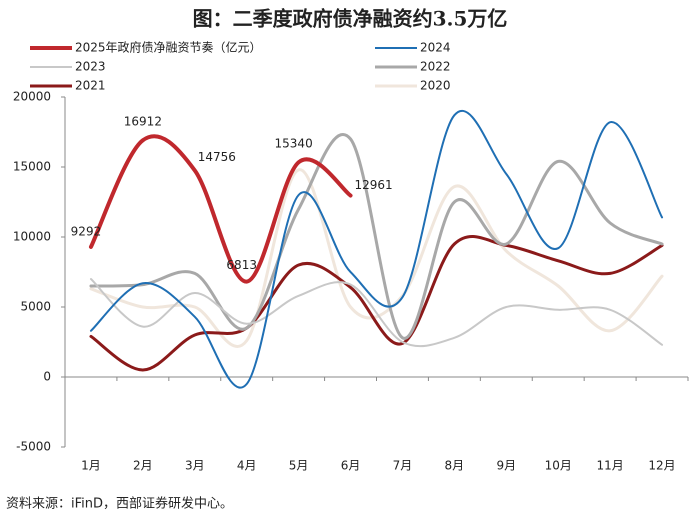 Image resolution: width=700 pixels, height=520 pixels. I want to click on x-tick-label: 11月, so click(609, 466).